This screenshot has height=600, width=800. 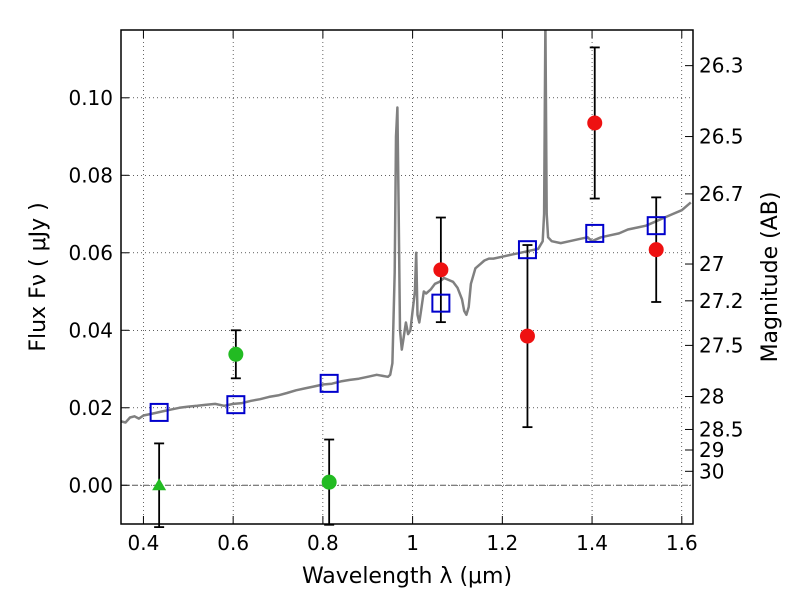 What do you see at coordinates (711, 264) in the screenshot?
I see `mag-tick-label: 27` at bounding box center [711, 264].